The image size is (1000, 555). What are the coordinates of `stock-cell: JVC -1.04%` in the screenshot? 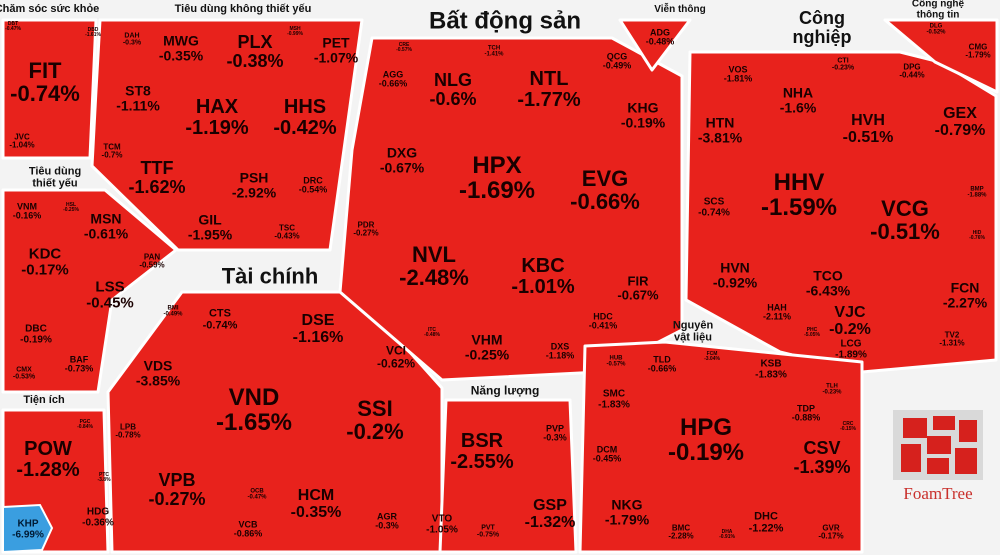 It's located at (21, 142).